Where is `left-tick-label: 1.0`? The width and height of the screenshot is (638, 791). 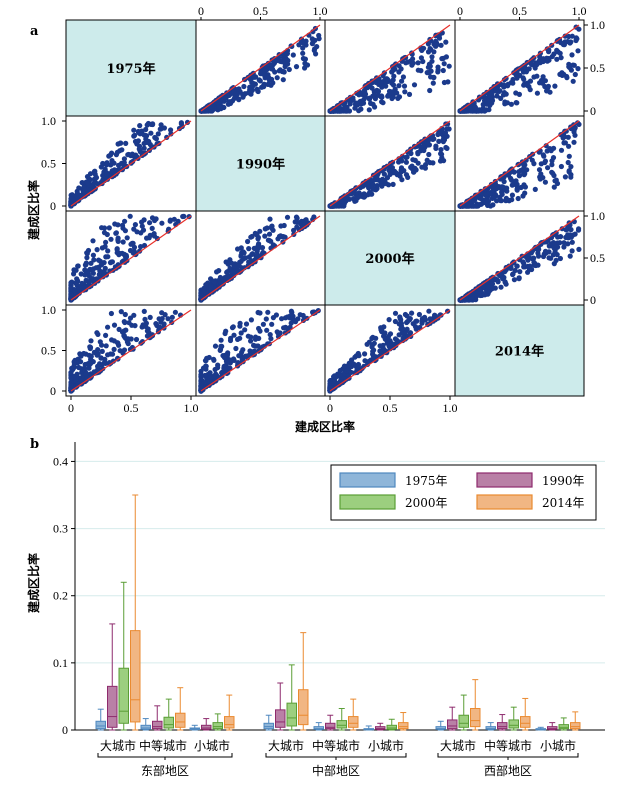 left-tick-label: 1.0 is located at coordinates (48, 310).